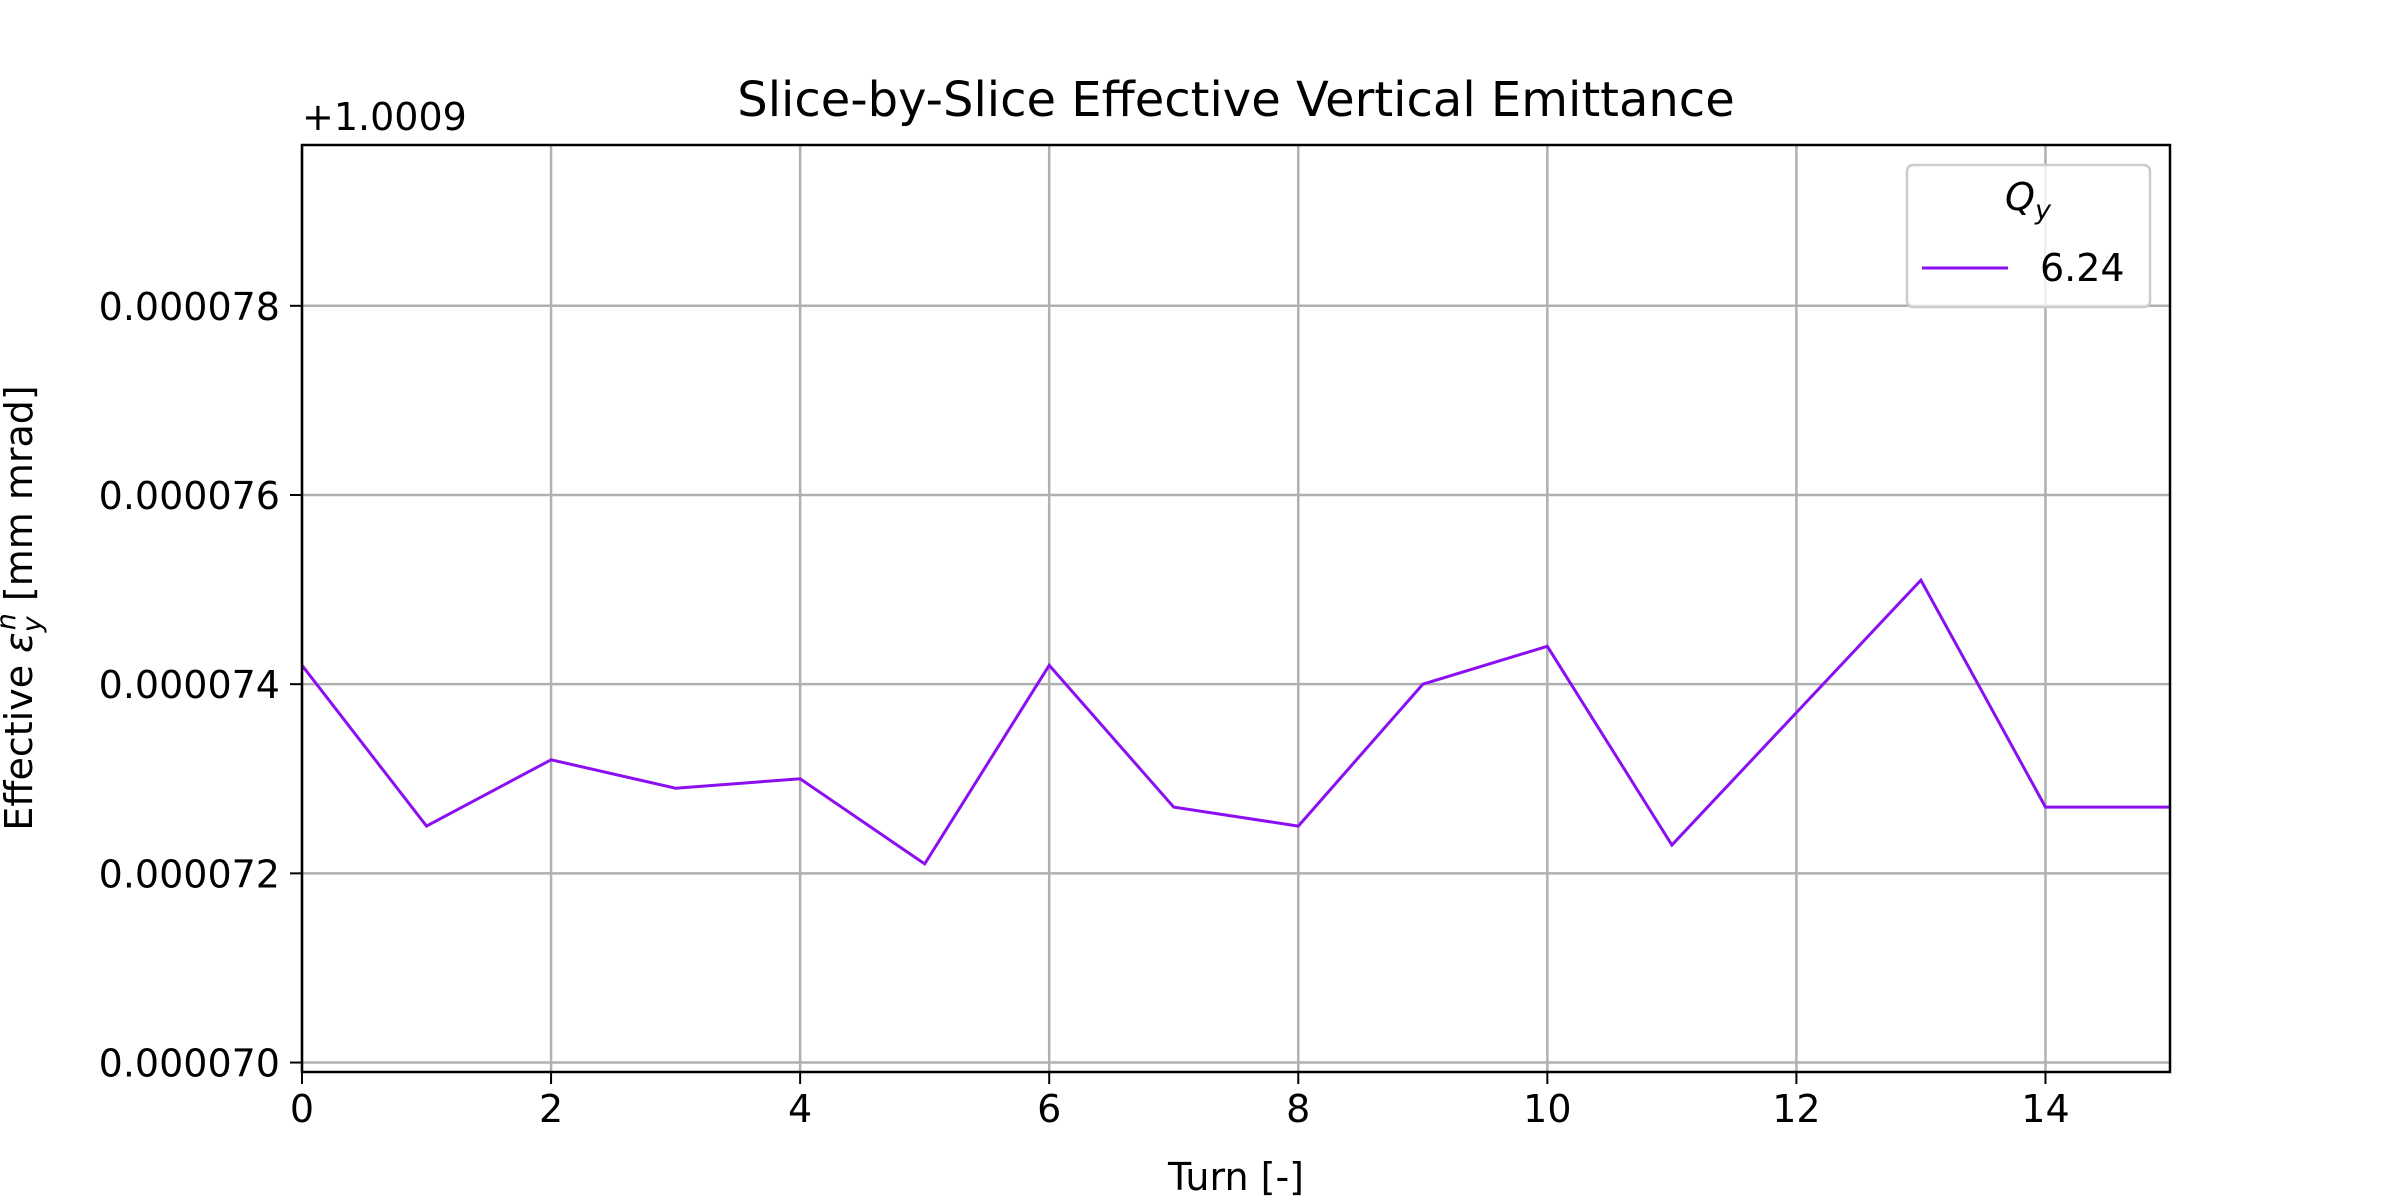 The image size is (2400, 1200). Describe the element at coordinates (189, 496) in the screenshot. I see `y-tick-label: 0.000076` at that location.